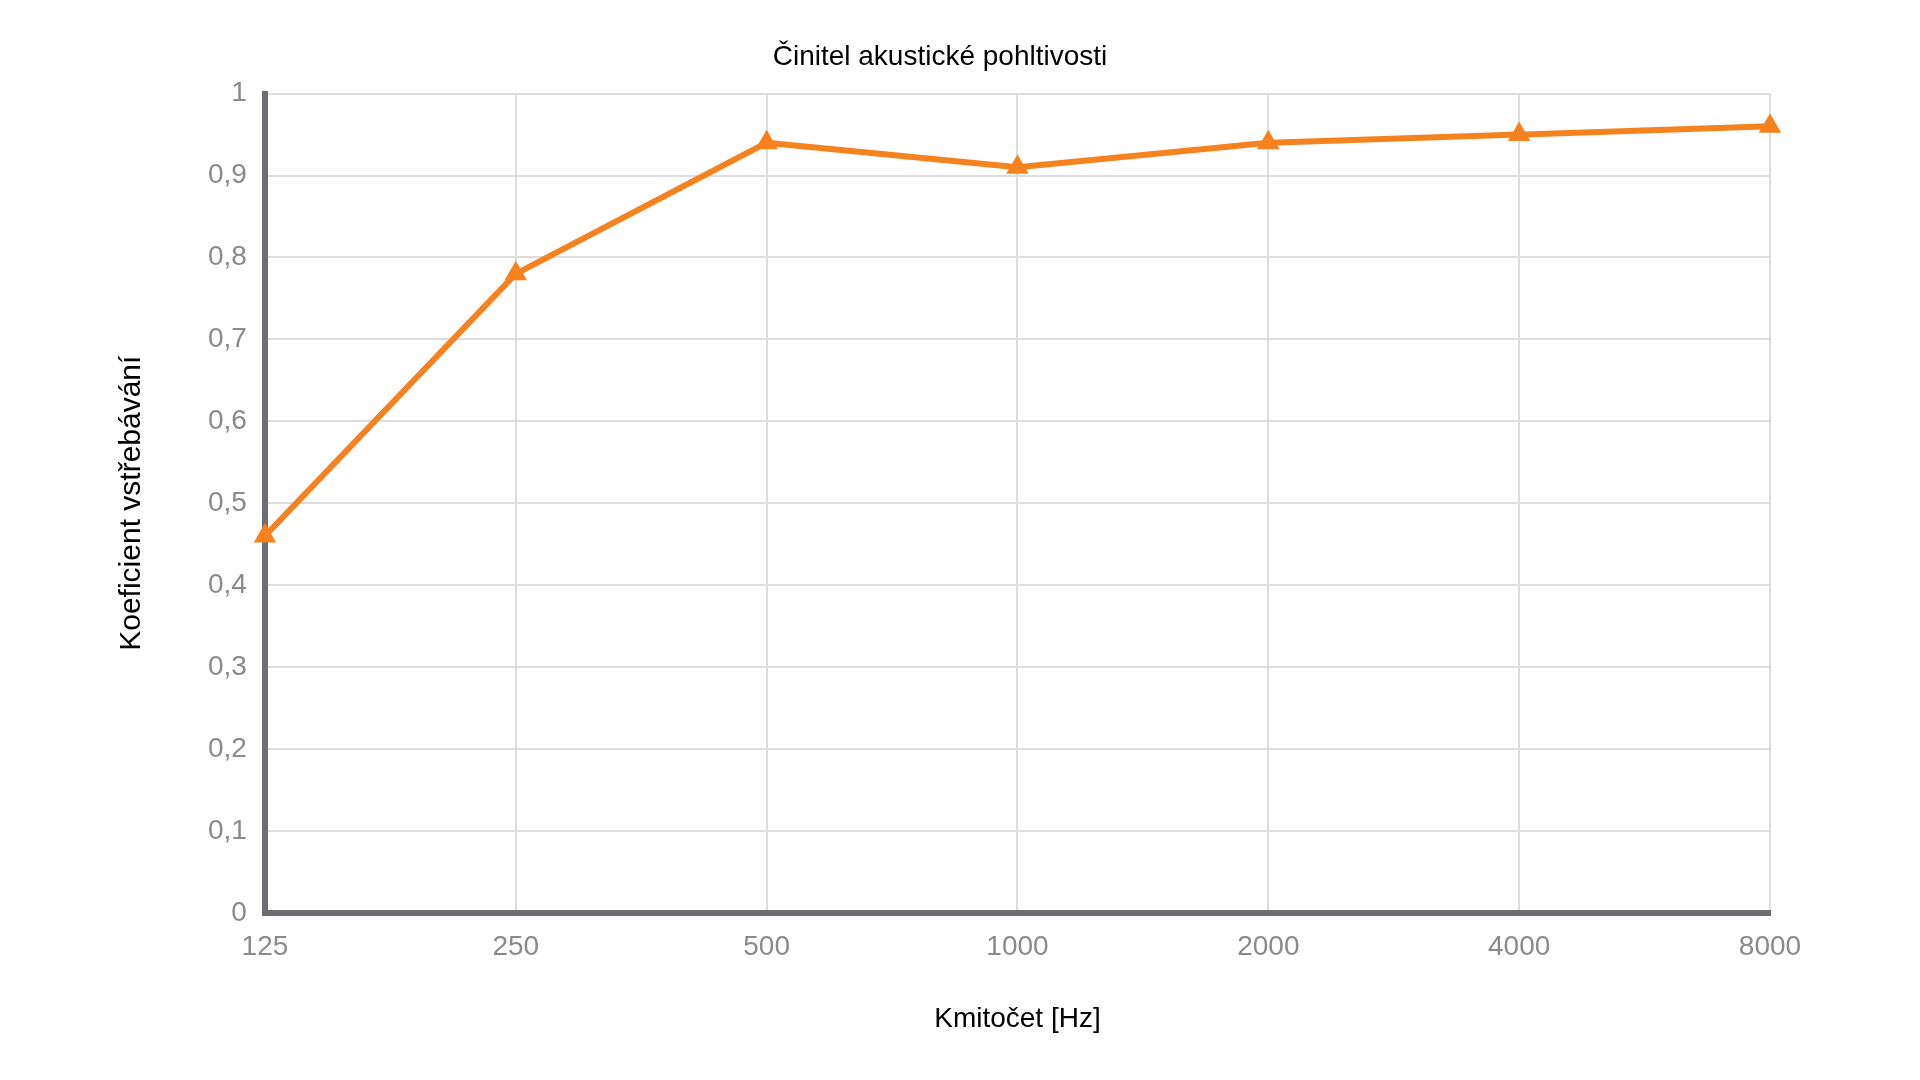 This screenshot has width=1920, height=1080. Describe the element at coordinates (227, 419) in the screenshot. I see `y-tick-label: 0,6` at that location.